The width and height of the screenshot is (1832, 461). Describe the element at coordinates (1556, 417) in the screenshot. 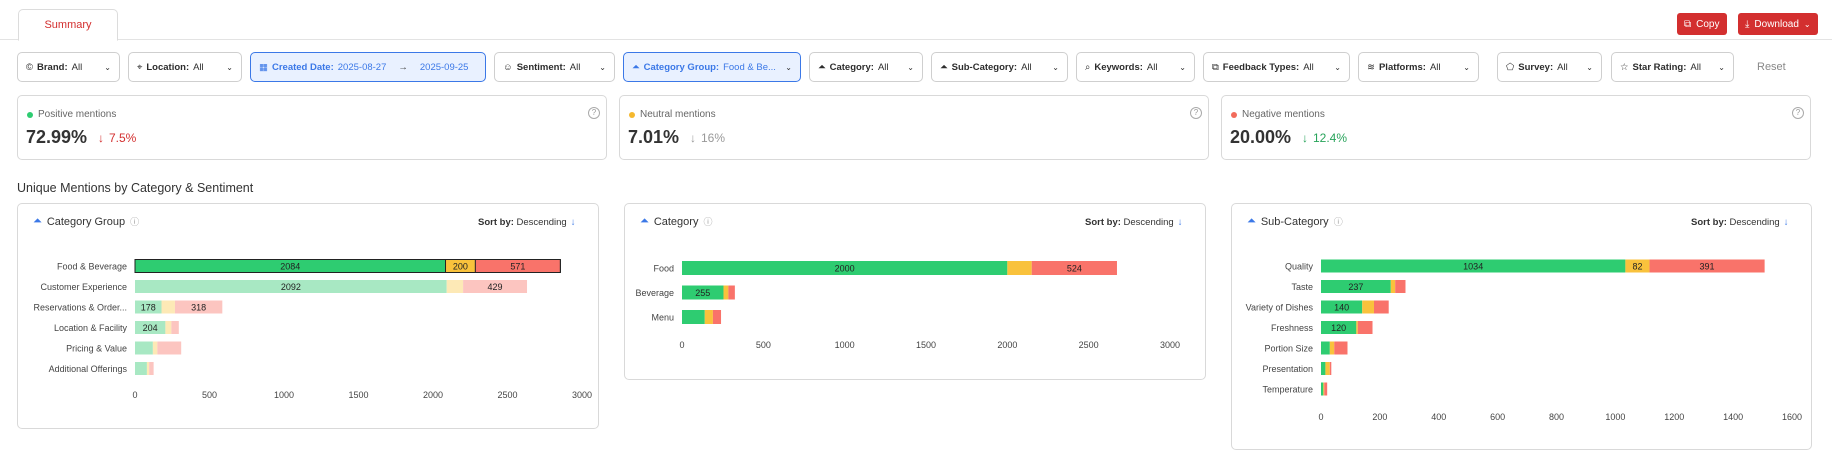

I see `x-tick-label: 800` at that location.